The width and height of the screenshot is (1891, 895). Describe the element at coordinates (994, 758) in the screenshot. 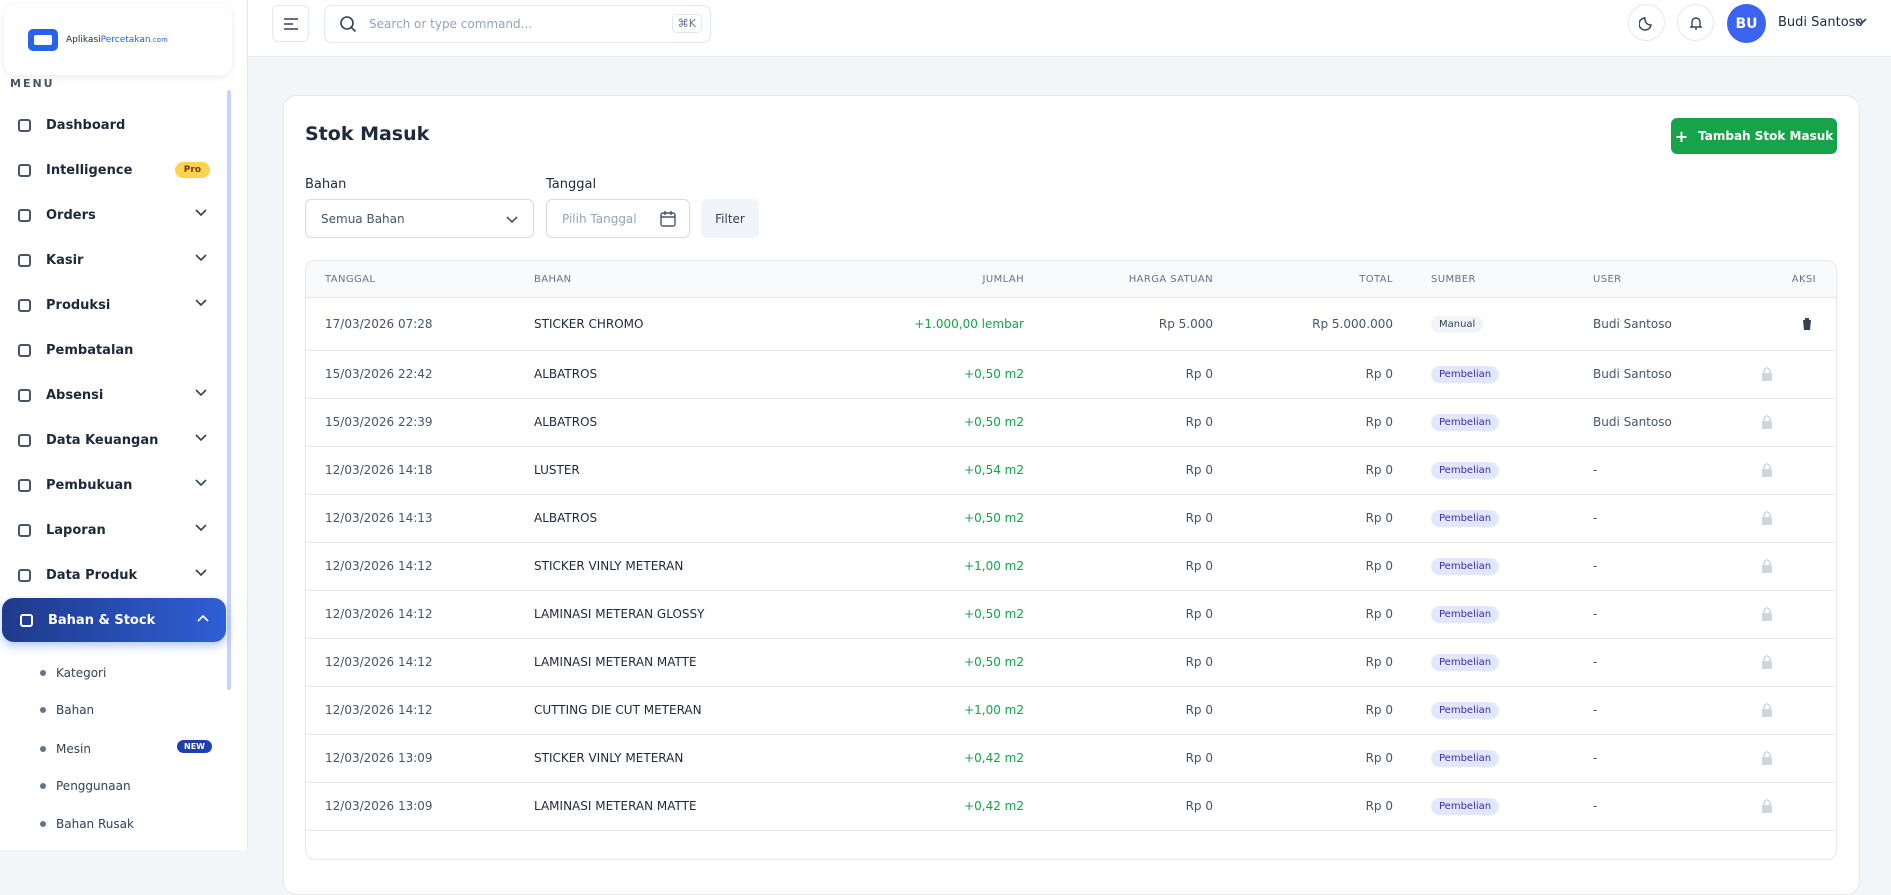

I see `quantity: +0,42 m2` at that location.